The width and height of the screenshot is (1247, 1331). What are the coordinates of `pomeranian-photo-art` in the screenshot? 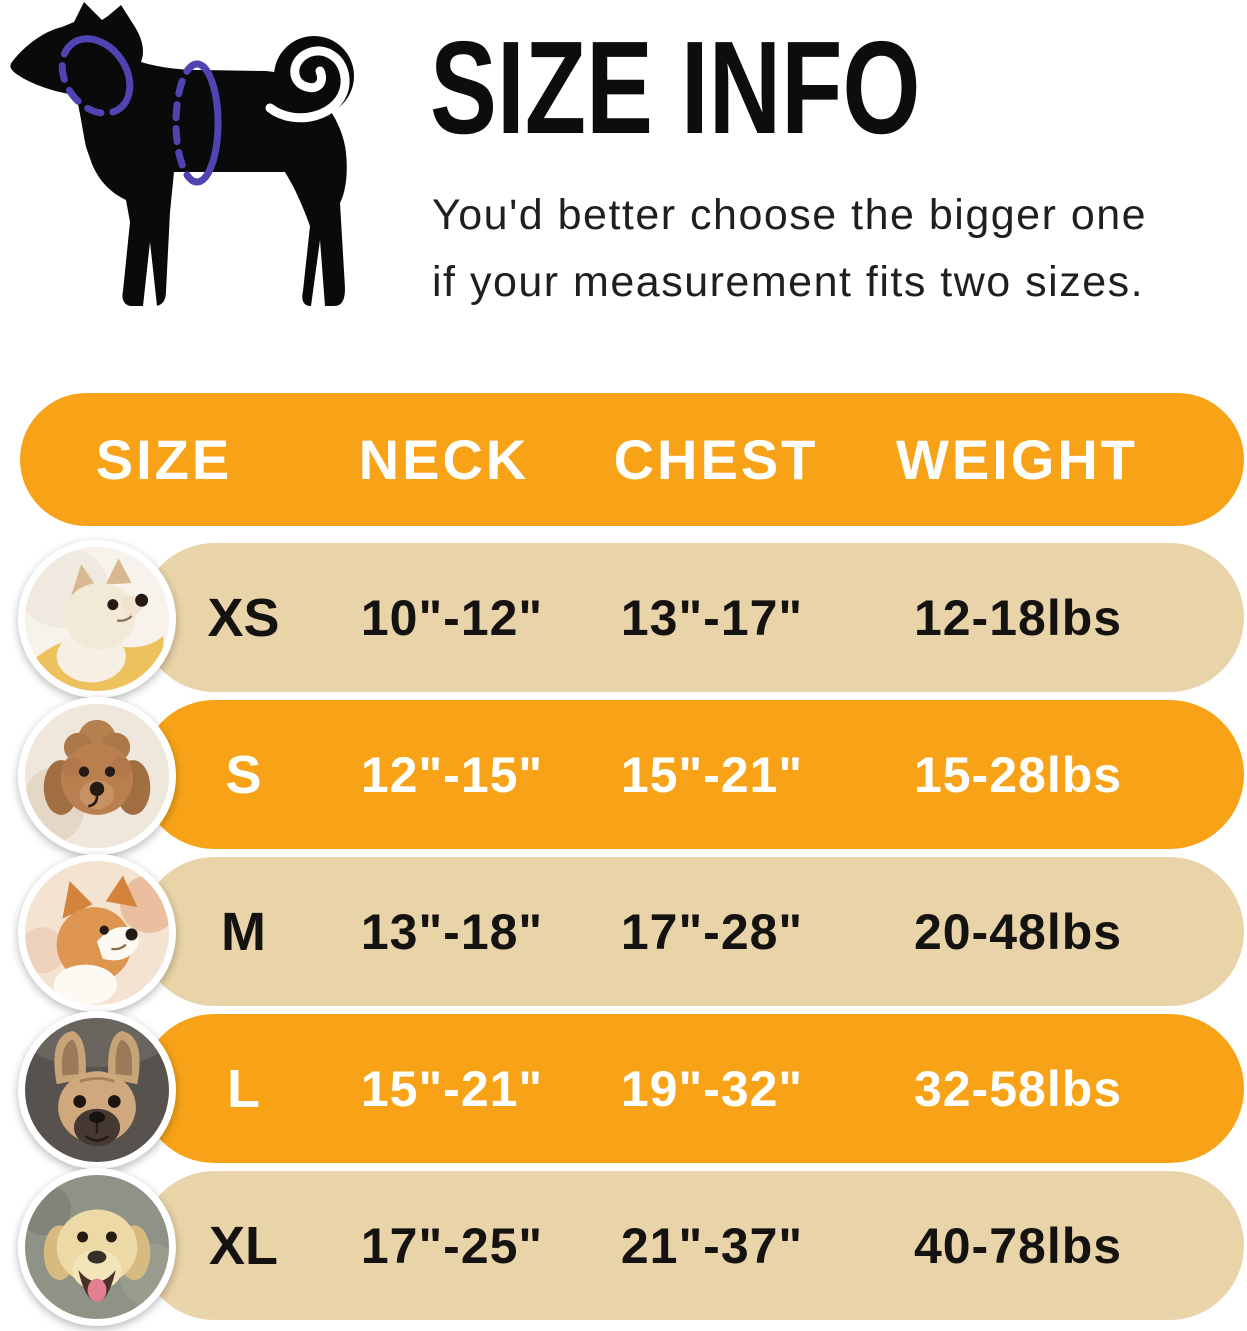 It's located at (97, 619).